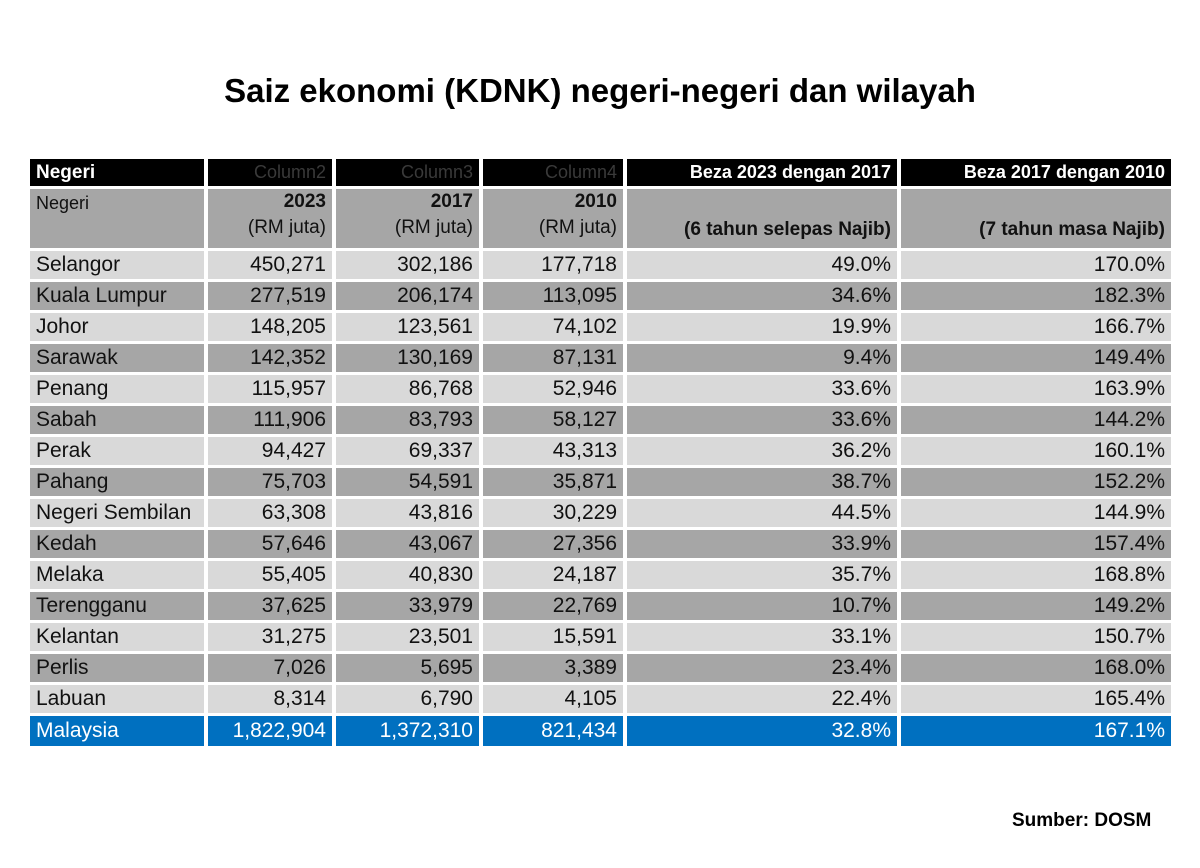 The width and height of the screenshot is (1200, 868). I want to click on subheader-2023: 2023 (RM juta), so click(270, 218).